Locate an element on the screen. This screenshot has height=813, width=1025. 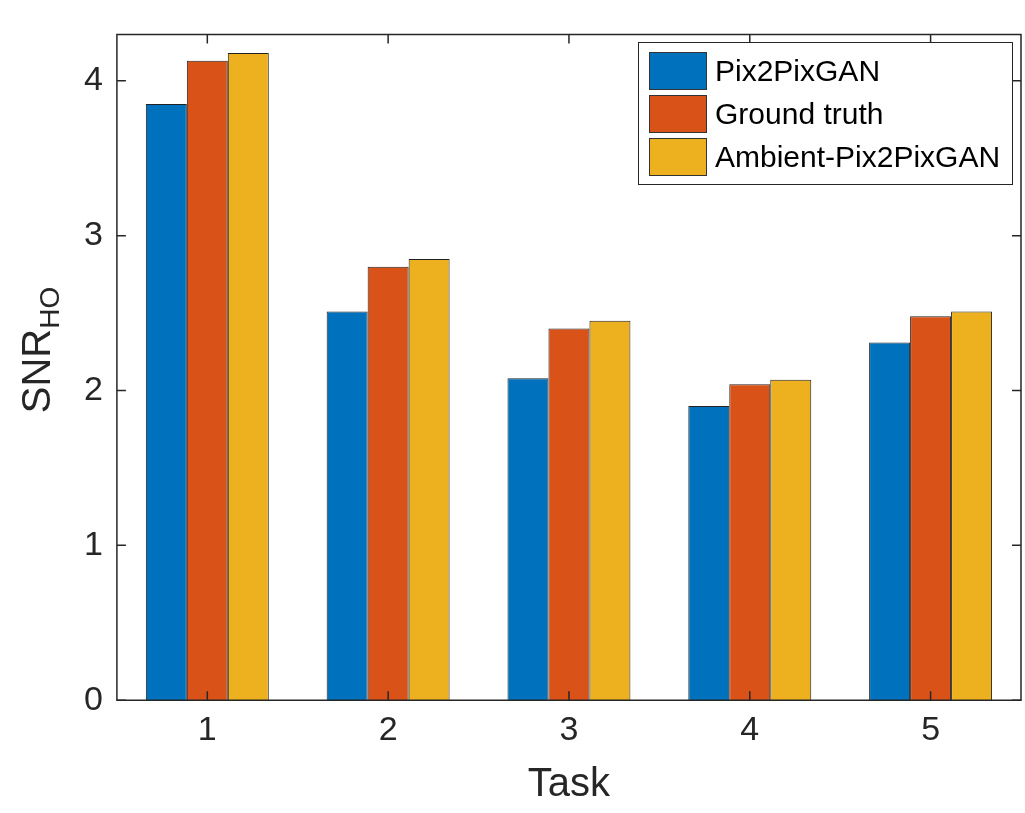
x-tick-label: 4 is located at coordinates (750, 727).